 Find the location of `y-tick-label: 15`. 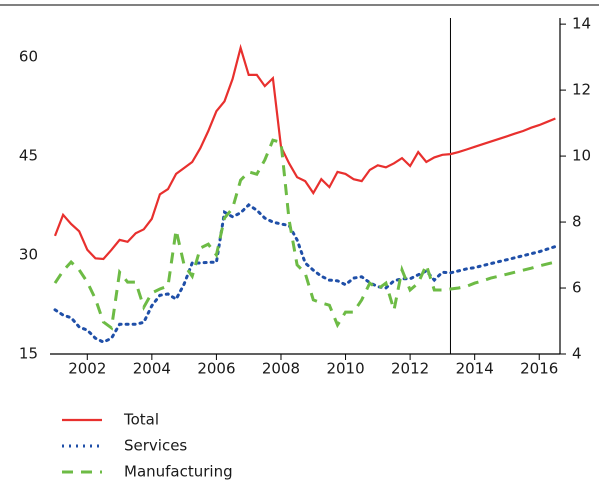

y-tick-label: 15 is located at coordinates (28, 354).